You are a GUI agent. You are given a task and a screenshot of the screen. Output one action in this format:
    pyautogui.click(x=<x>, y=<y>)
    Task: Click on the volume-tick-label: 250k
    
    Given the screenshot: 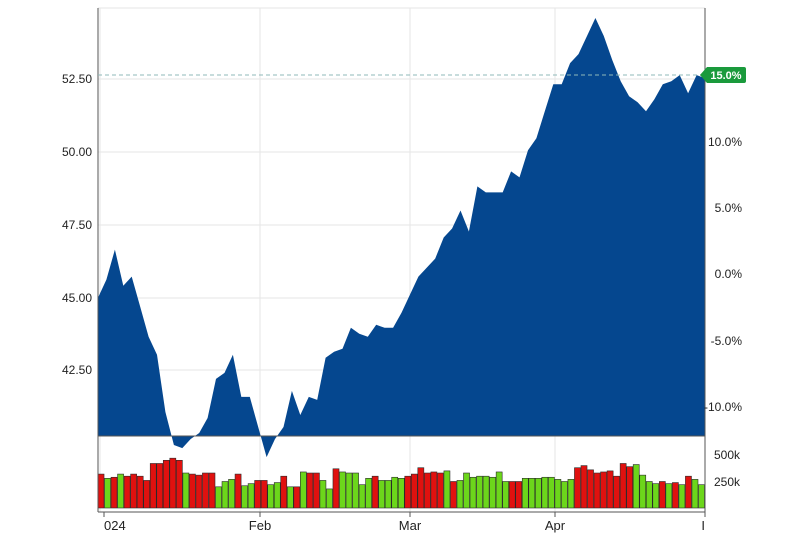 What is the action you would take?
    pyautogui.click(x=727, y=482)
    